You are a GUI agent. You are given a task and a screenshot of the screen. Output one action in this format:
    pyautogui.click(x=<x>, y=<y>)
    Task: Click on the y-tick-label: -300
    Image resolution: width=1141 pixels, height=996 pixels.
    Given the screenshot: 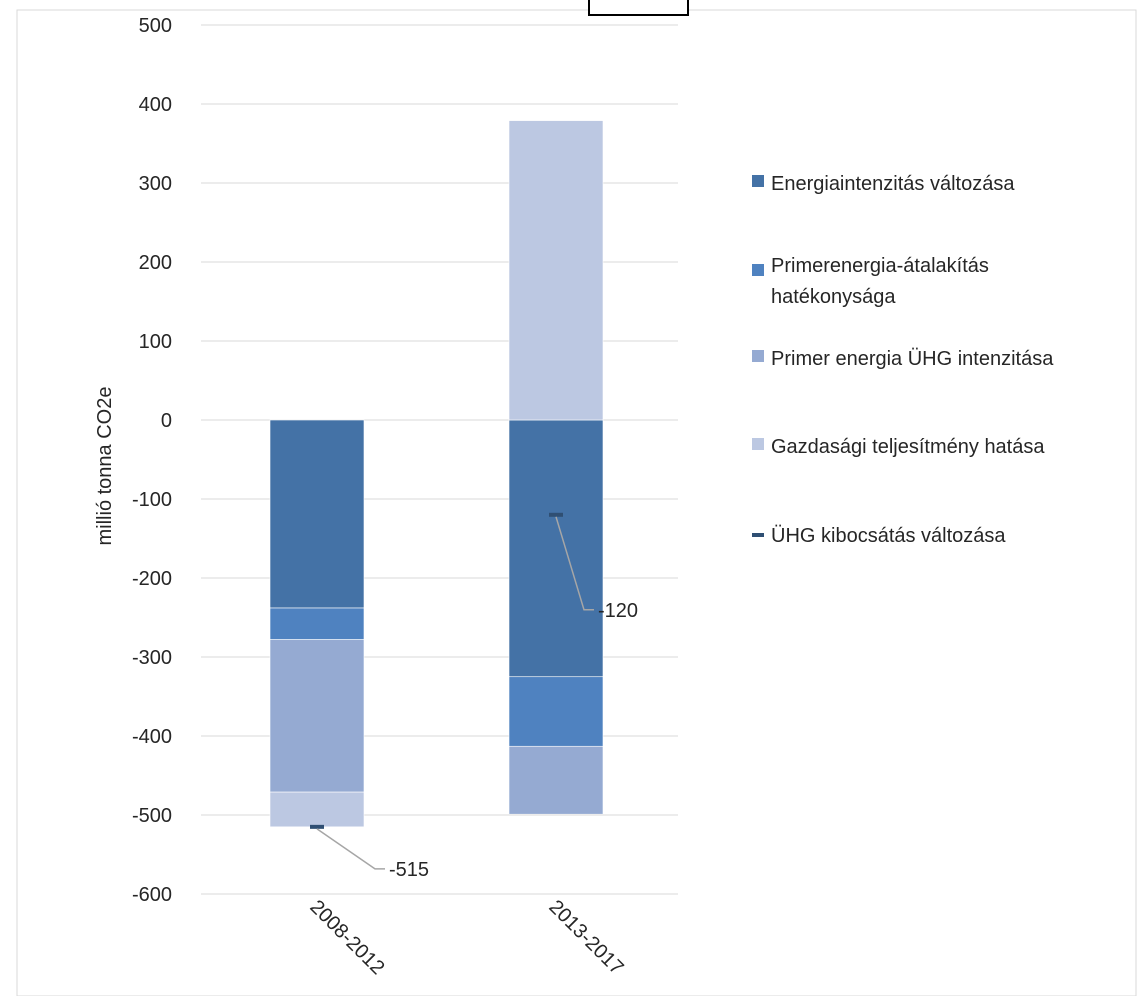 What is the action you would take?
    pyautogui.click(x=152, y=658)
    